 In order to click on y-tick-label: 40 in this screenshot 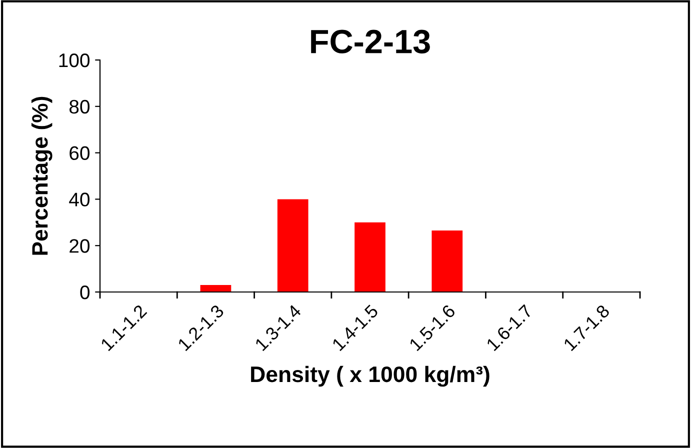, I will do `click(79, 199)`.